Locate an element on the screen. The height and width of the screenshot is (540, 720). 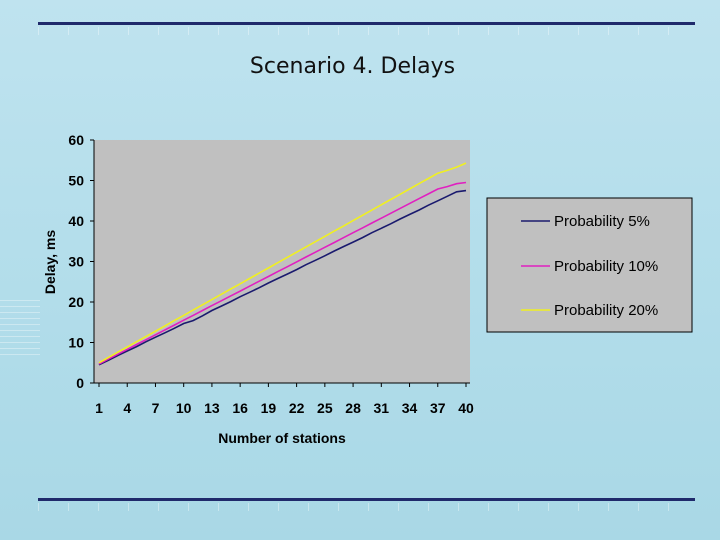
x-axis: 1 4 7 10 13 16 19 22 25 28 31 34 37 40 is located at coordinates (284, 399).